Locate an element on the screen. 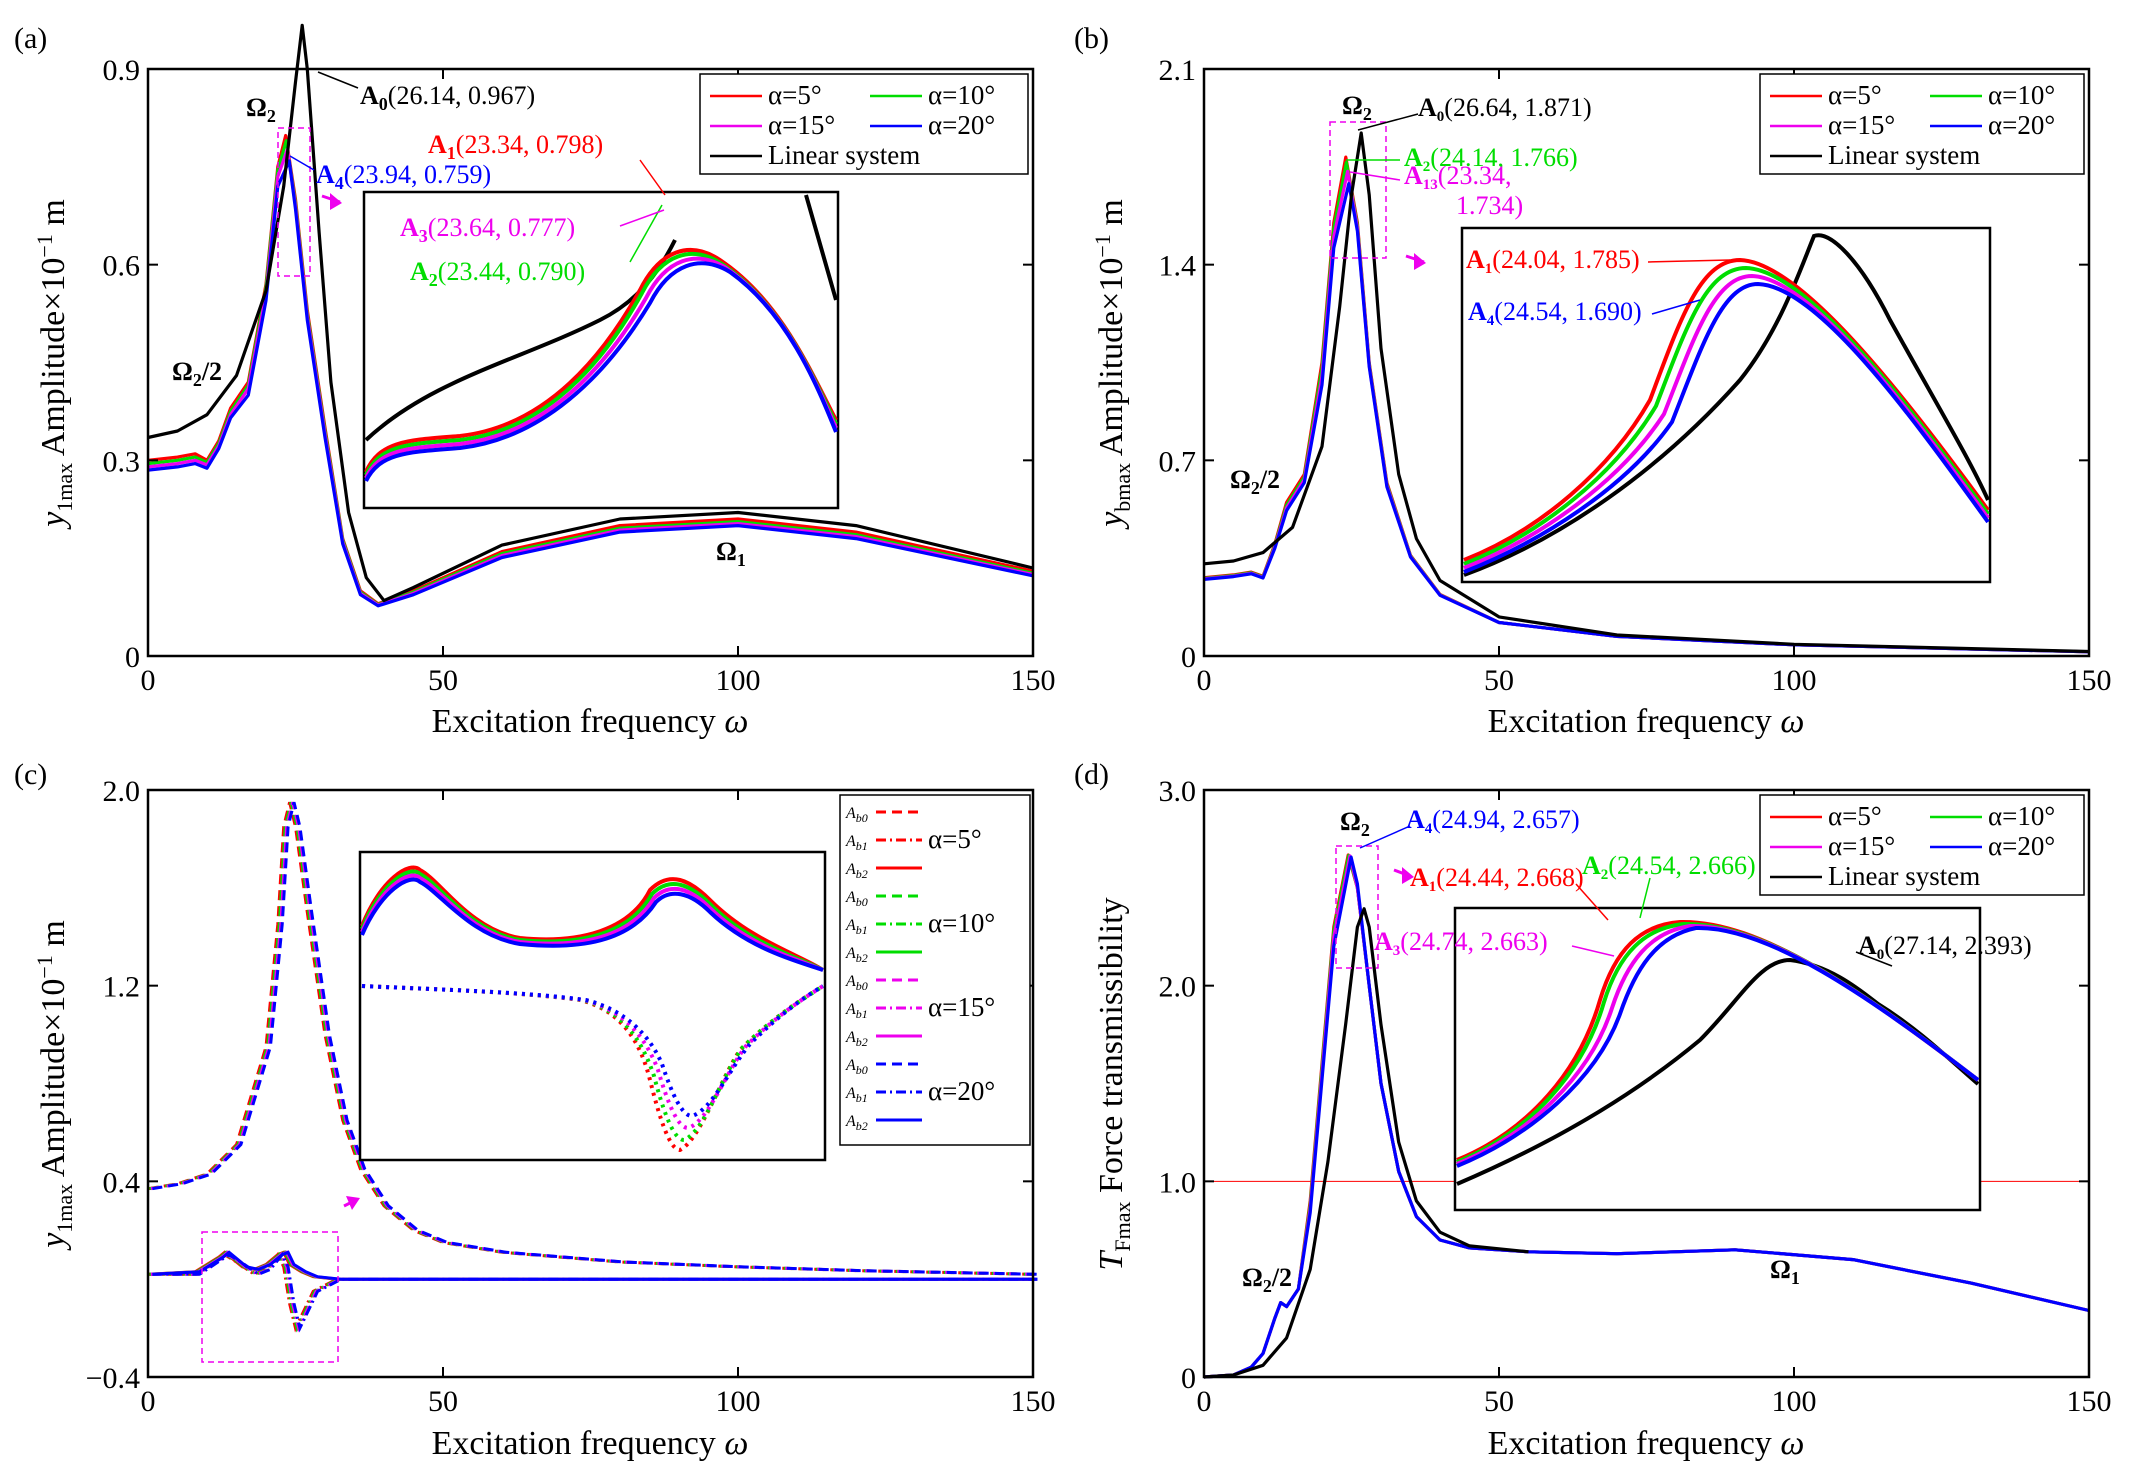 The width and height of the screenshot is (2130, 1479). panel-d-zoom-box is located at coordinates (1357, 907).